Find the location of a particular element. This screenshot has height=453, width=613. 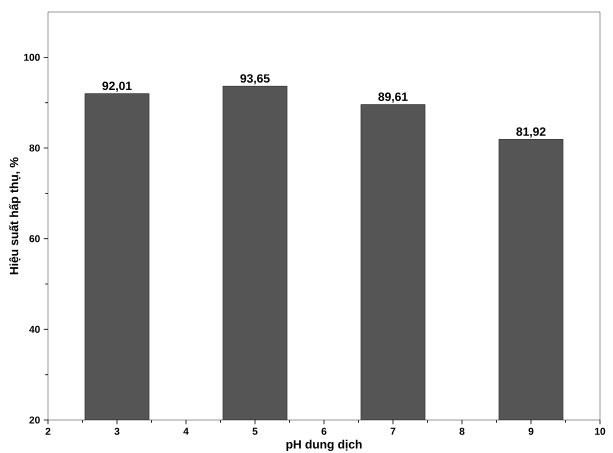

y-tick-label: 100 is located at coordinates (32, 57).